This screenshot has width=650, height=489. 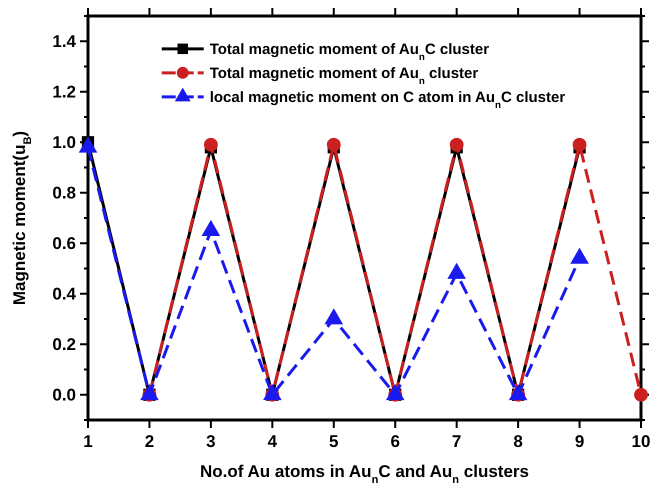 I want to click on x-tick-label: 9, so click(x=579, y=441).